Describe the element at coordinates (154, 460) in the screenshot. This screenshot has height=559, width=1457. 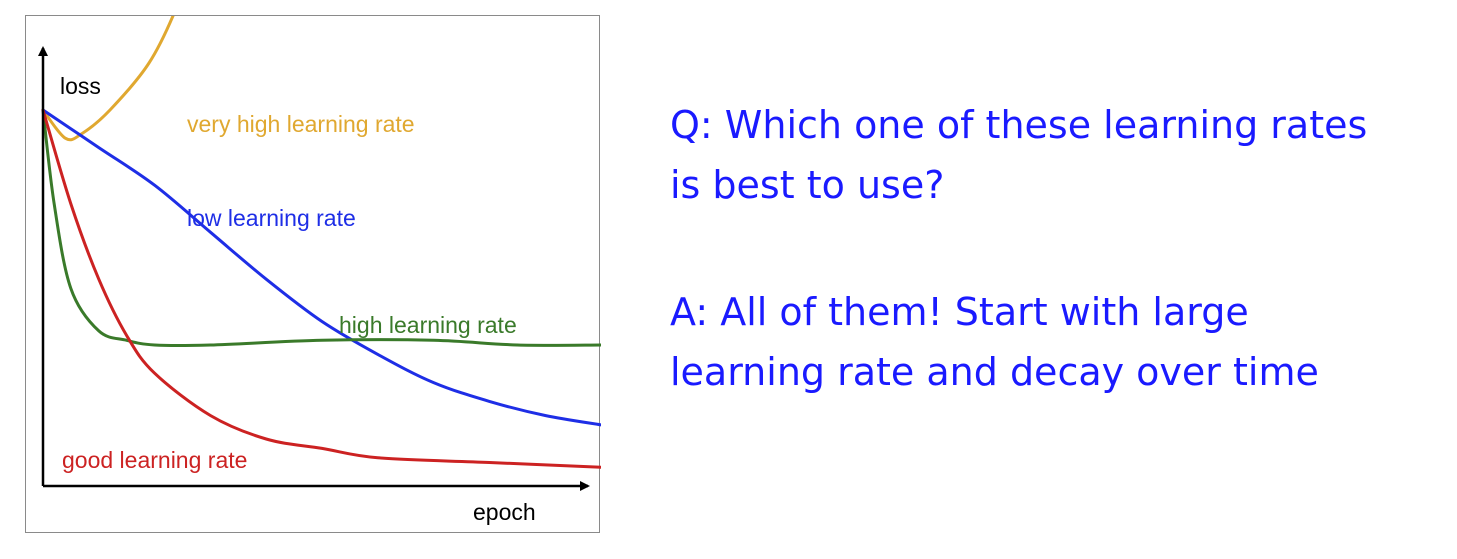
I see `label-good-learning-rate: good learning rate` at that location.